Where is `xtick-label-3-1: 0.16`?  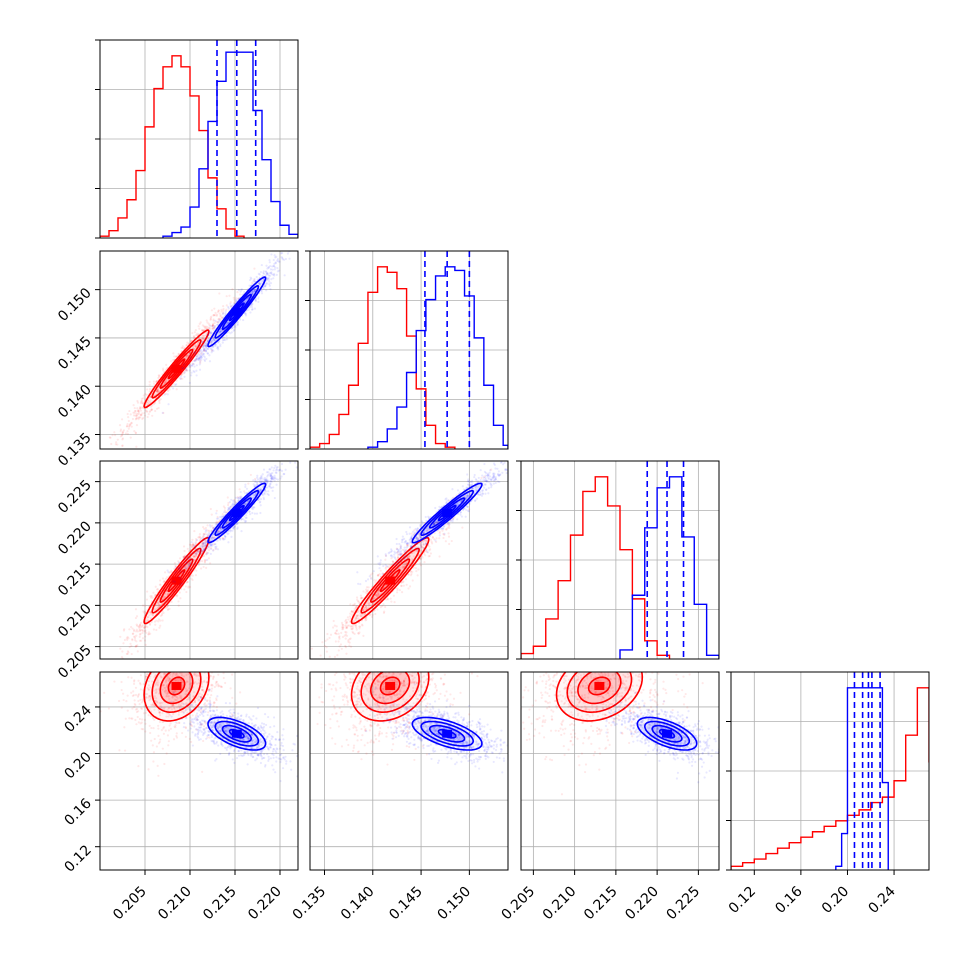 xtick-label-3-1: 0.16 is located at coordinates (788, 899).